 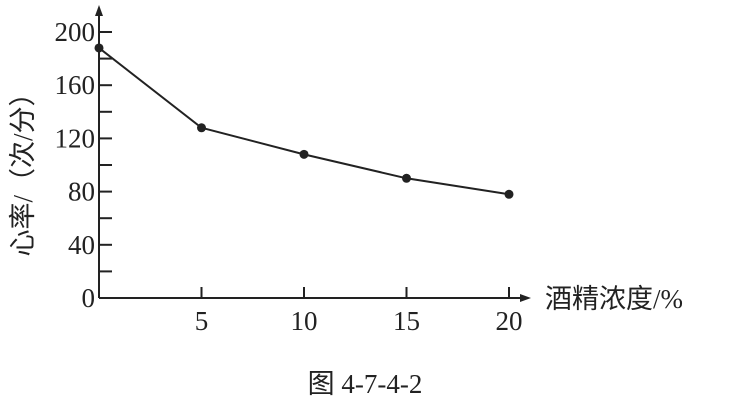 I want to click on y-axis-arrow, so click(x=99, y=10).